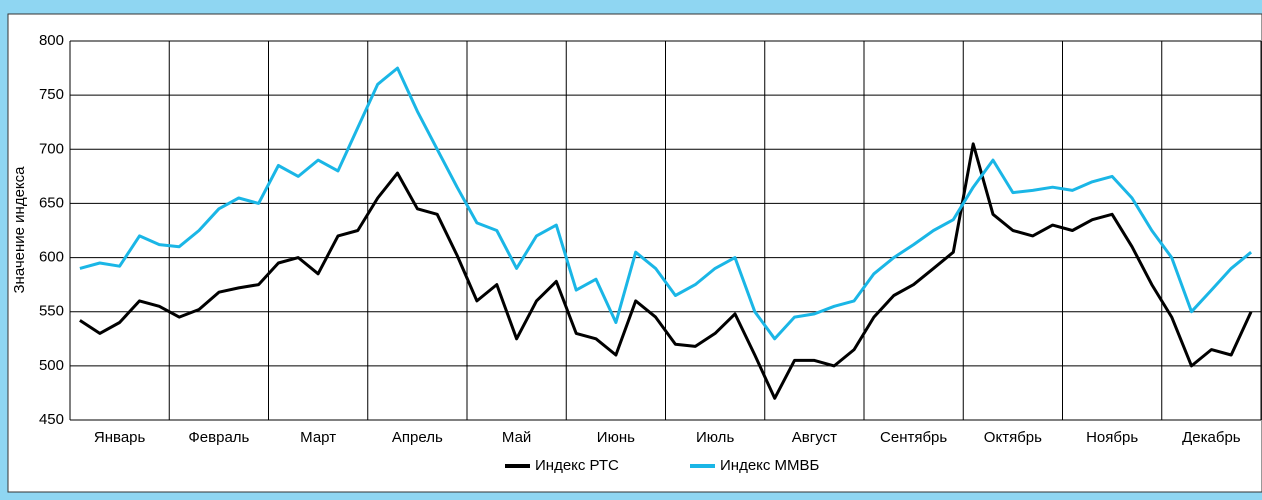 This screenshot has width=1262, height=500. Describe the element at coordinates (51, 202) in the screenshot. I see `y-tick-label: 650` at that location.